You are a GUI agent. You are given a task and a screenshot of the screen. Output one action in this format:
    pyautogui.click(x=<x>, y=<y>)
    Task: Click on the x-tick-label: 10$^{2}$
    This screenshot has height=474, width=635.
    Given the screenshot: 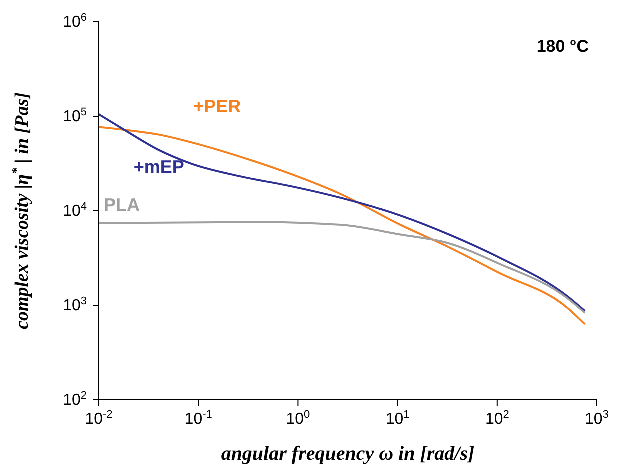 What is the action you would take?
    pyautogui.click(x=497, y=418)
    